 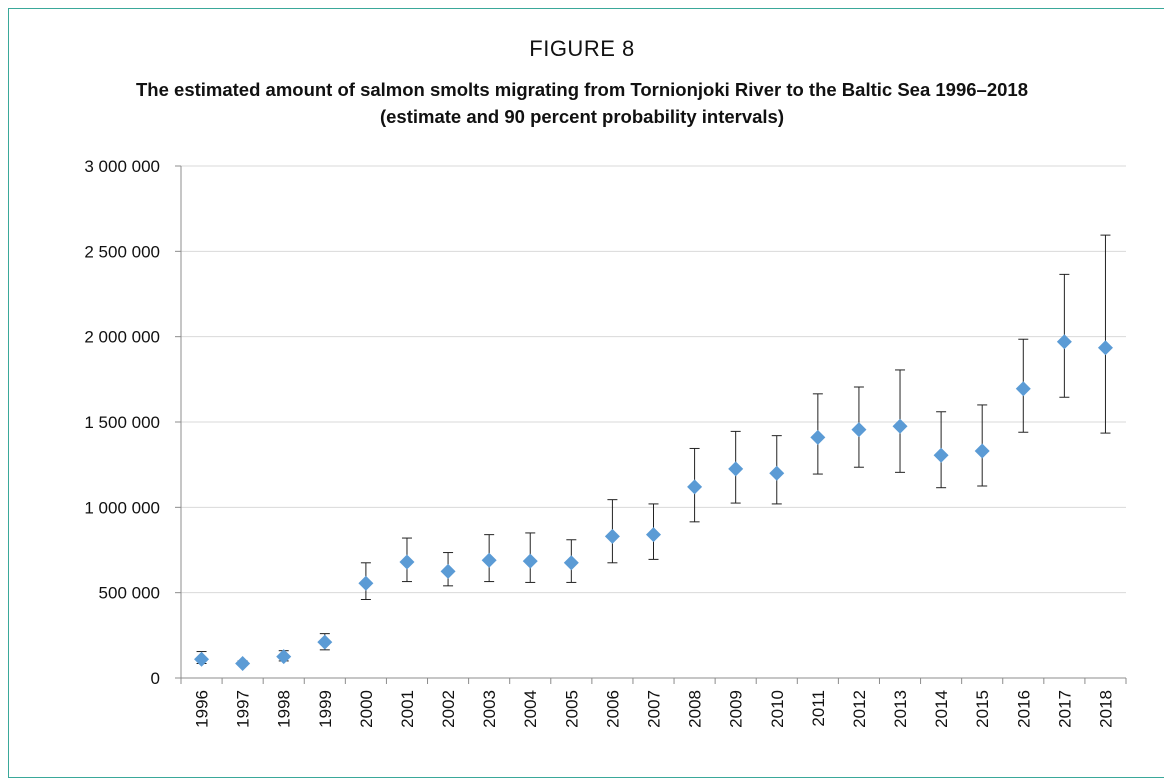 I want to click on y-tick-label: 2 000 000, so click(x=122, y=337).